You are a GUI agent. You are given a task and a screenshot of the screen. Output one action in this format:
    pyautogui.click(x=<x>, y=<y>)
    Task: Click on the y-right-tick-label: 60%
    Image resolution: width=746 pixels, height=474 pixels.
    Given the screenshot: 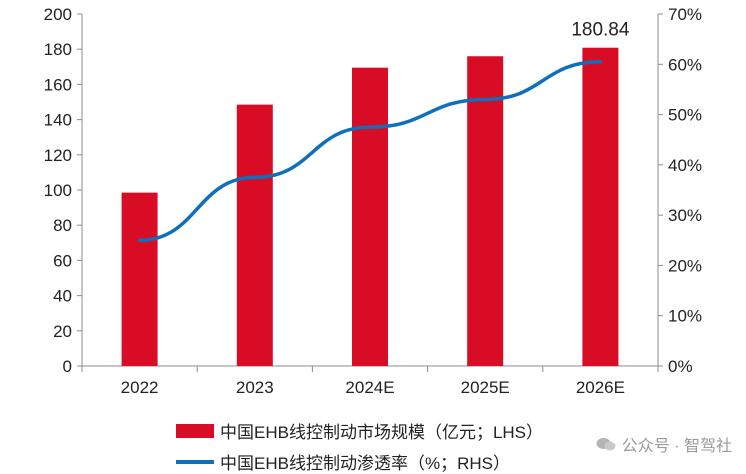 What is the action you would take?
    pyautogui.click(x=685, y=64)
    